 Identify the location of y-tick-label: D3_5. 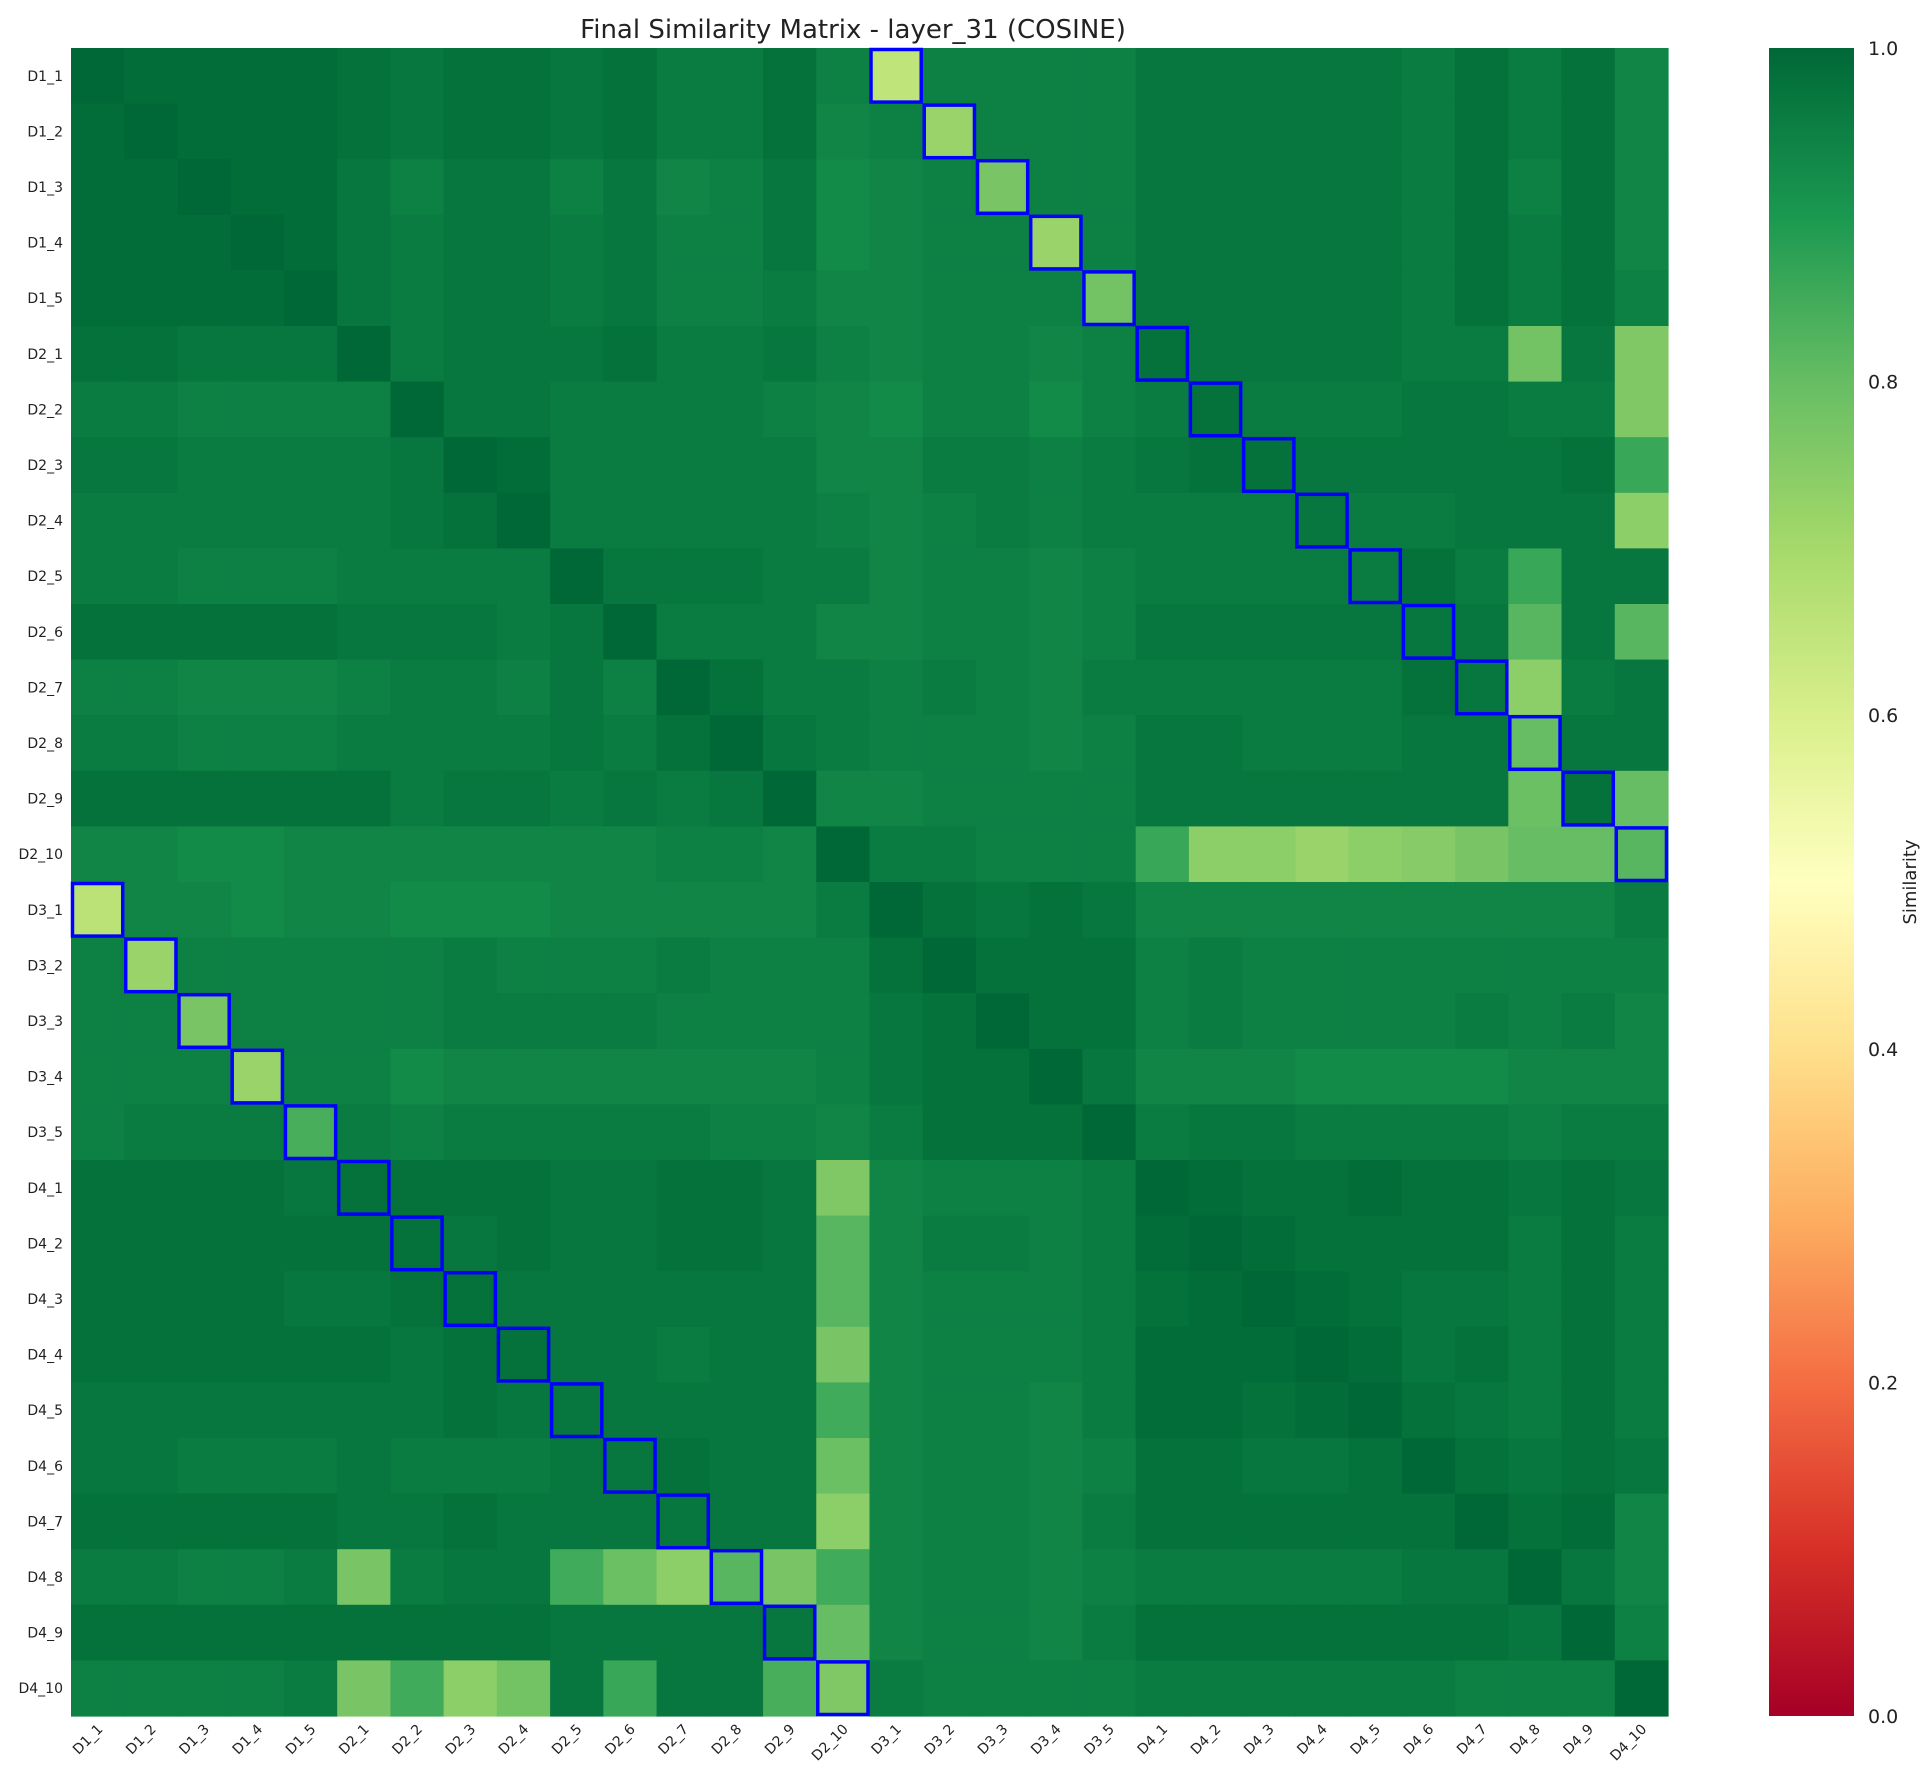
(45, 1133).